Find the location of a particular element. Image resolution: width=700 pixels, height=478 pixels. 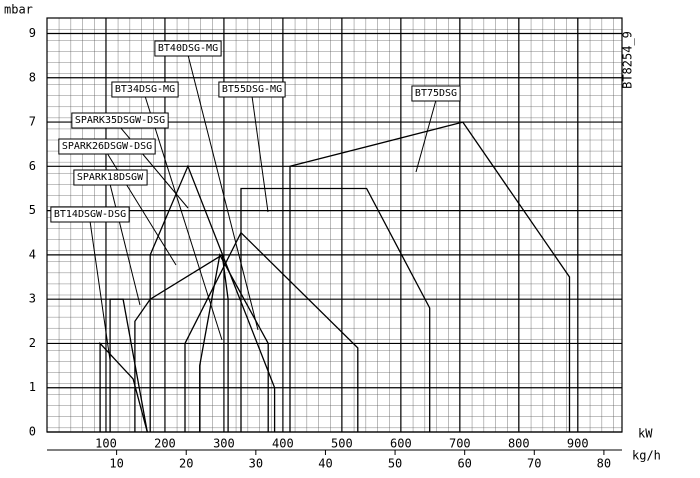

y-tick-label: 0 is located at coordinates (32, 432).